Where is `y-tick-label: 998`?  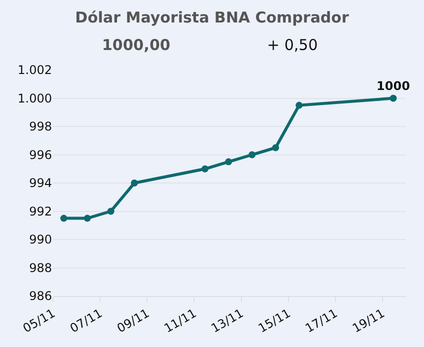 y-tick-label: 998 is located at coordinates (40, 127).